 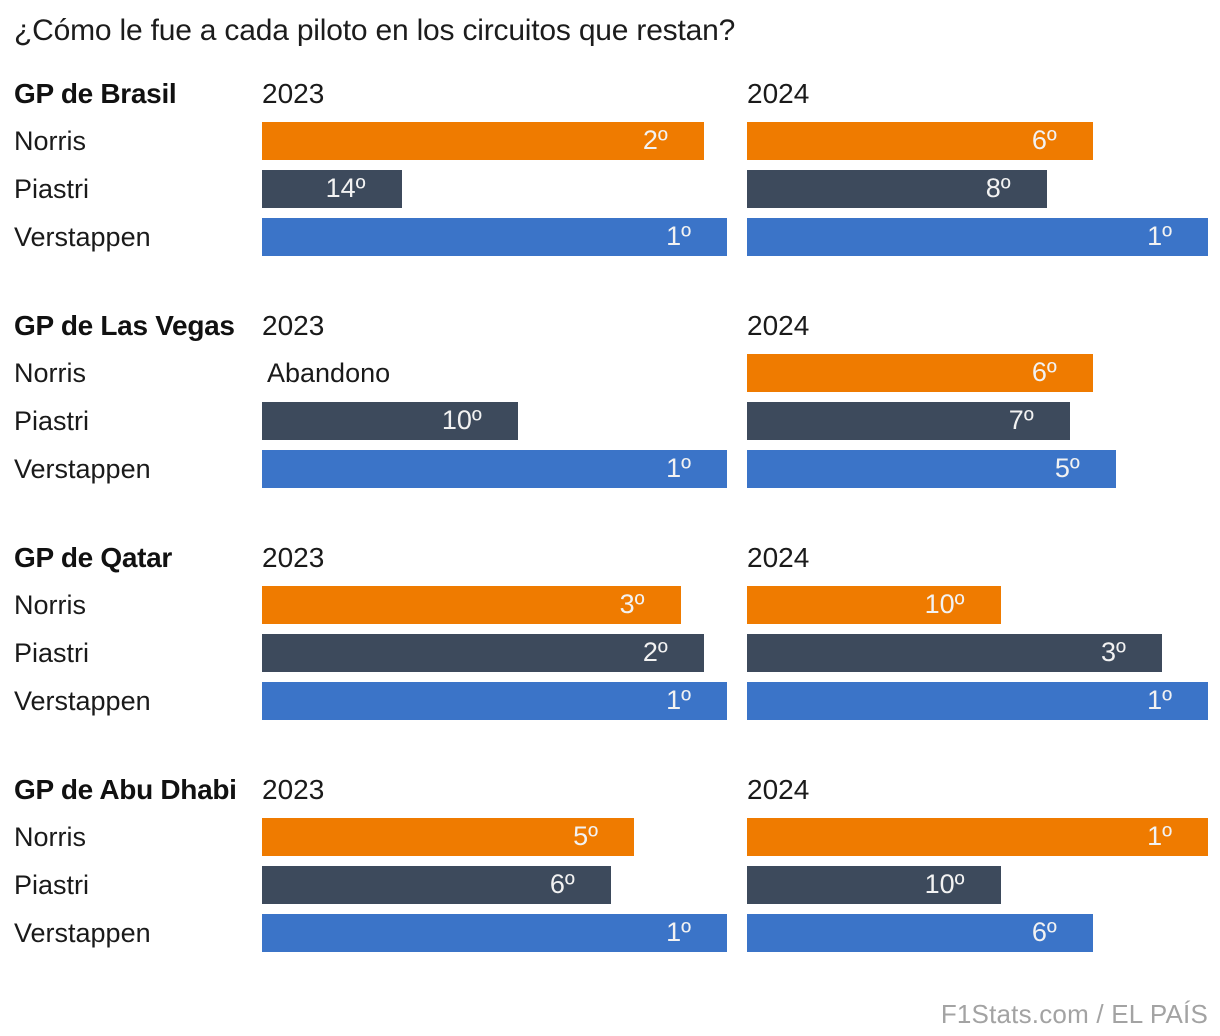 I want to click on driver-row: Norris 5º 1º, so click(x=611, y=841).